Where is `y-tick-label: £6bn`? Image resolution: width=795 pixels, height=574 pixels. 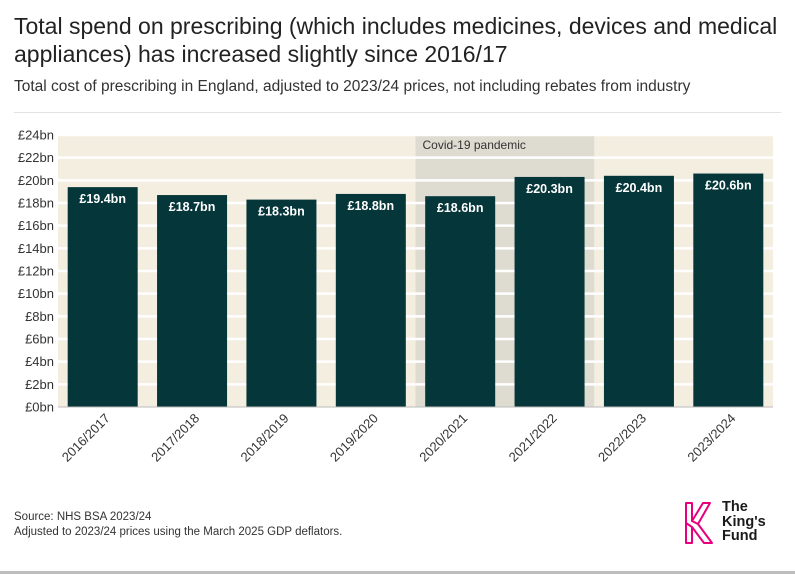
y-tick-label: £6bn is located at coordinates (39, 339).